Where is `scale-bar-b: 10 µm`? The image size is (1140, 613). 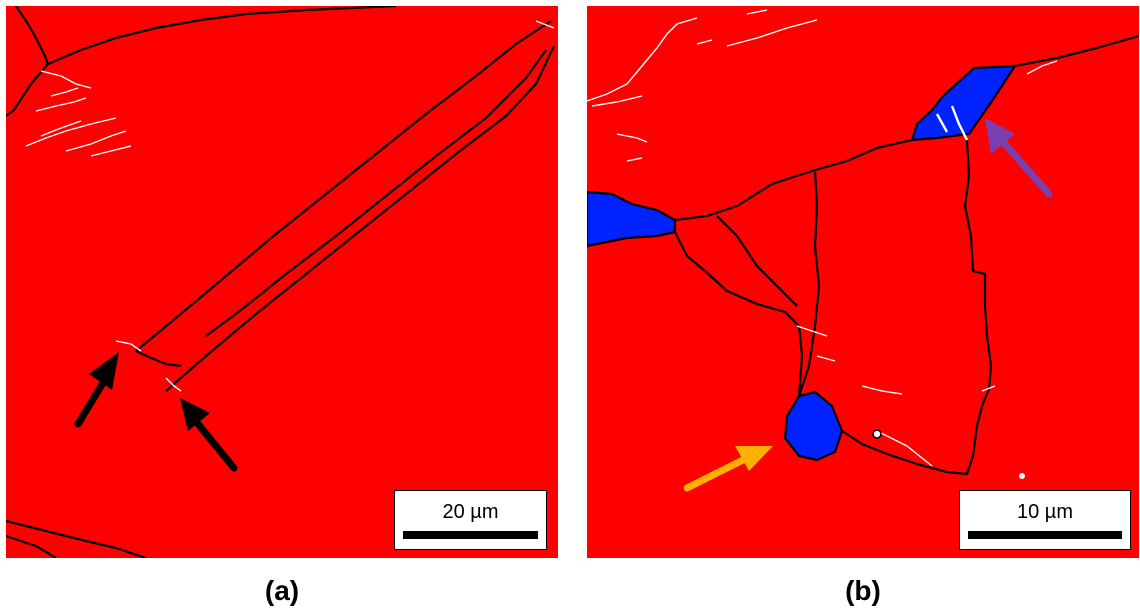 scale-bar-b: 10 µm is located at coordinates (1045, 520).